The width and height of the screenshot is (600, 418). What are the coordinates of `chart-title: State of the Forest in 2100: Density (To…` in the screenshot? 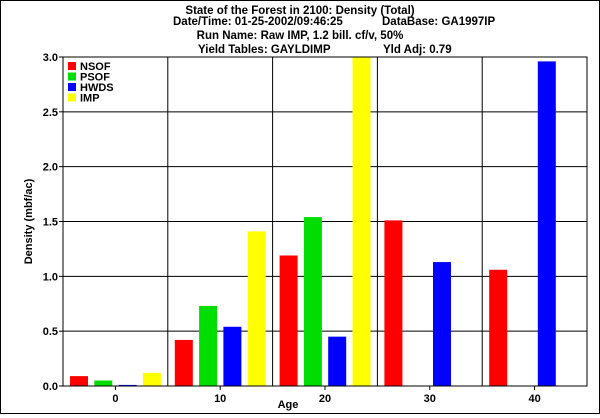 It's located at (299, 11).